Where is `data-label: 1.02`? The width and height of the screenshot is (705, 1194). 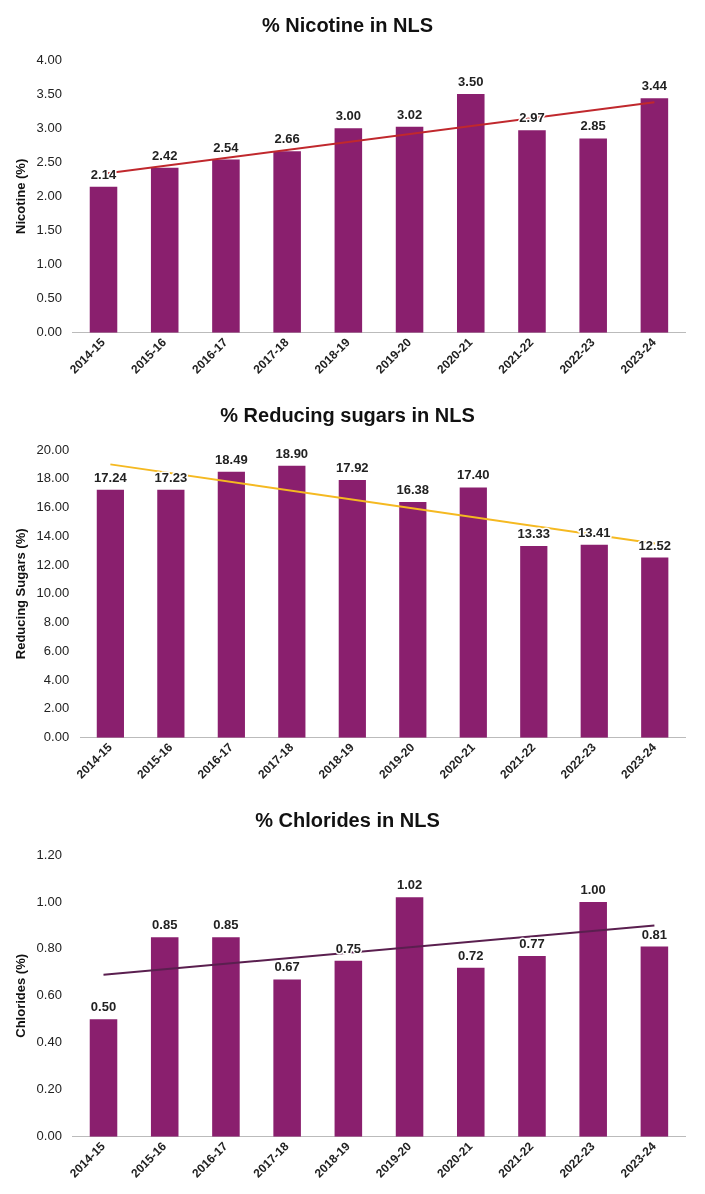
data-label: 1.02 is located at coordinates (409, 885).